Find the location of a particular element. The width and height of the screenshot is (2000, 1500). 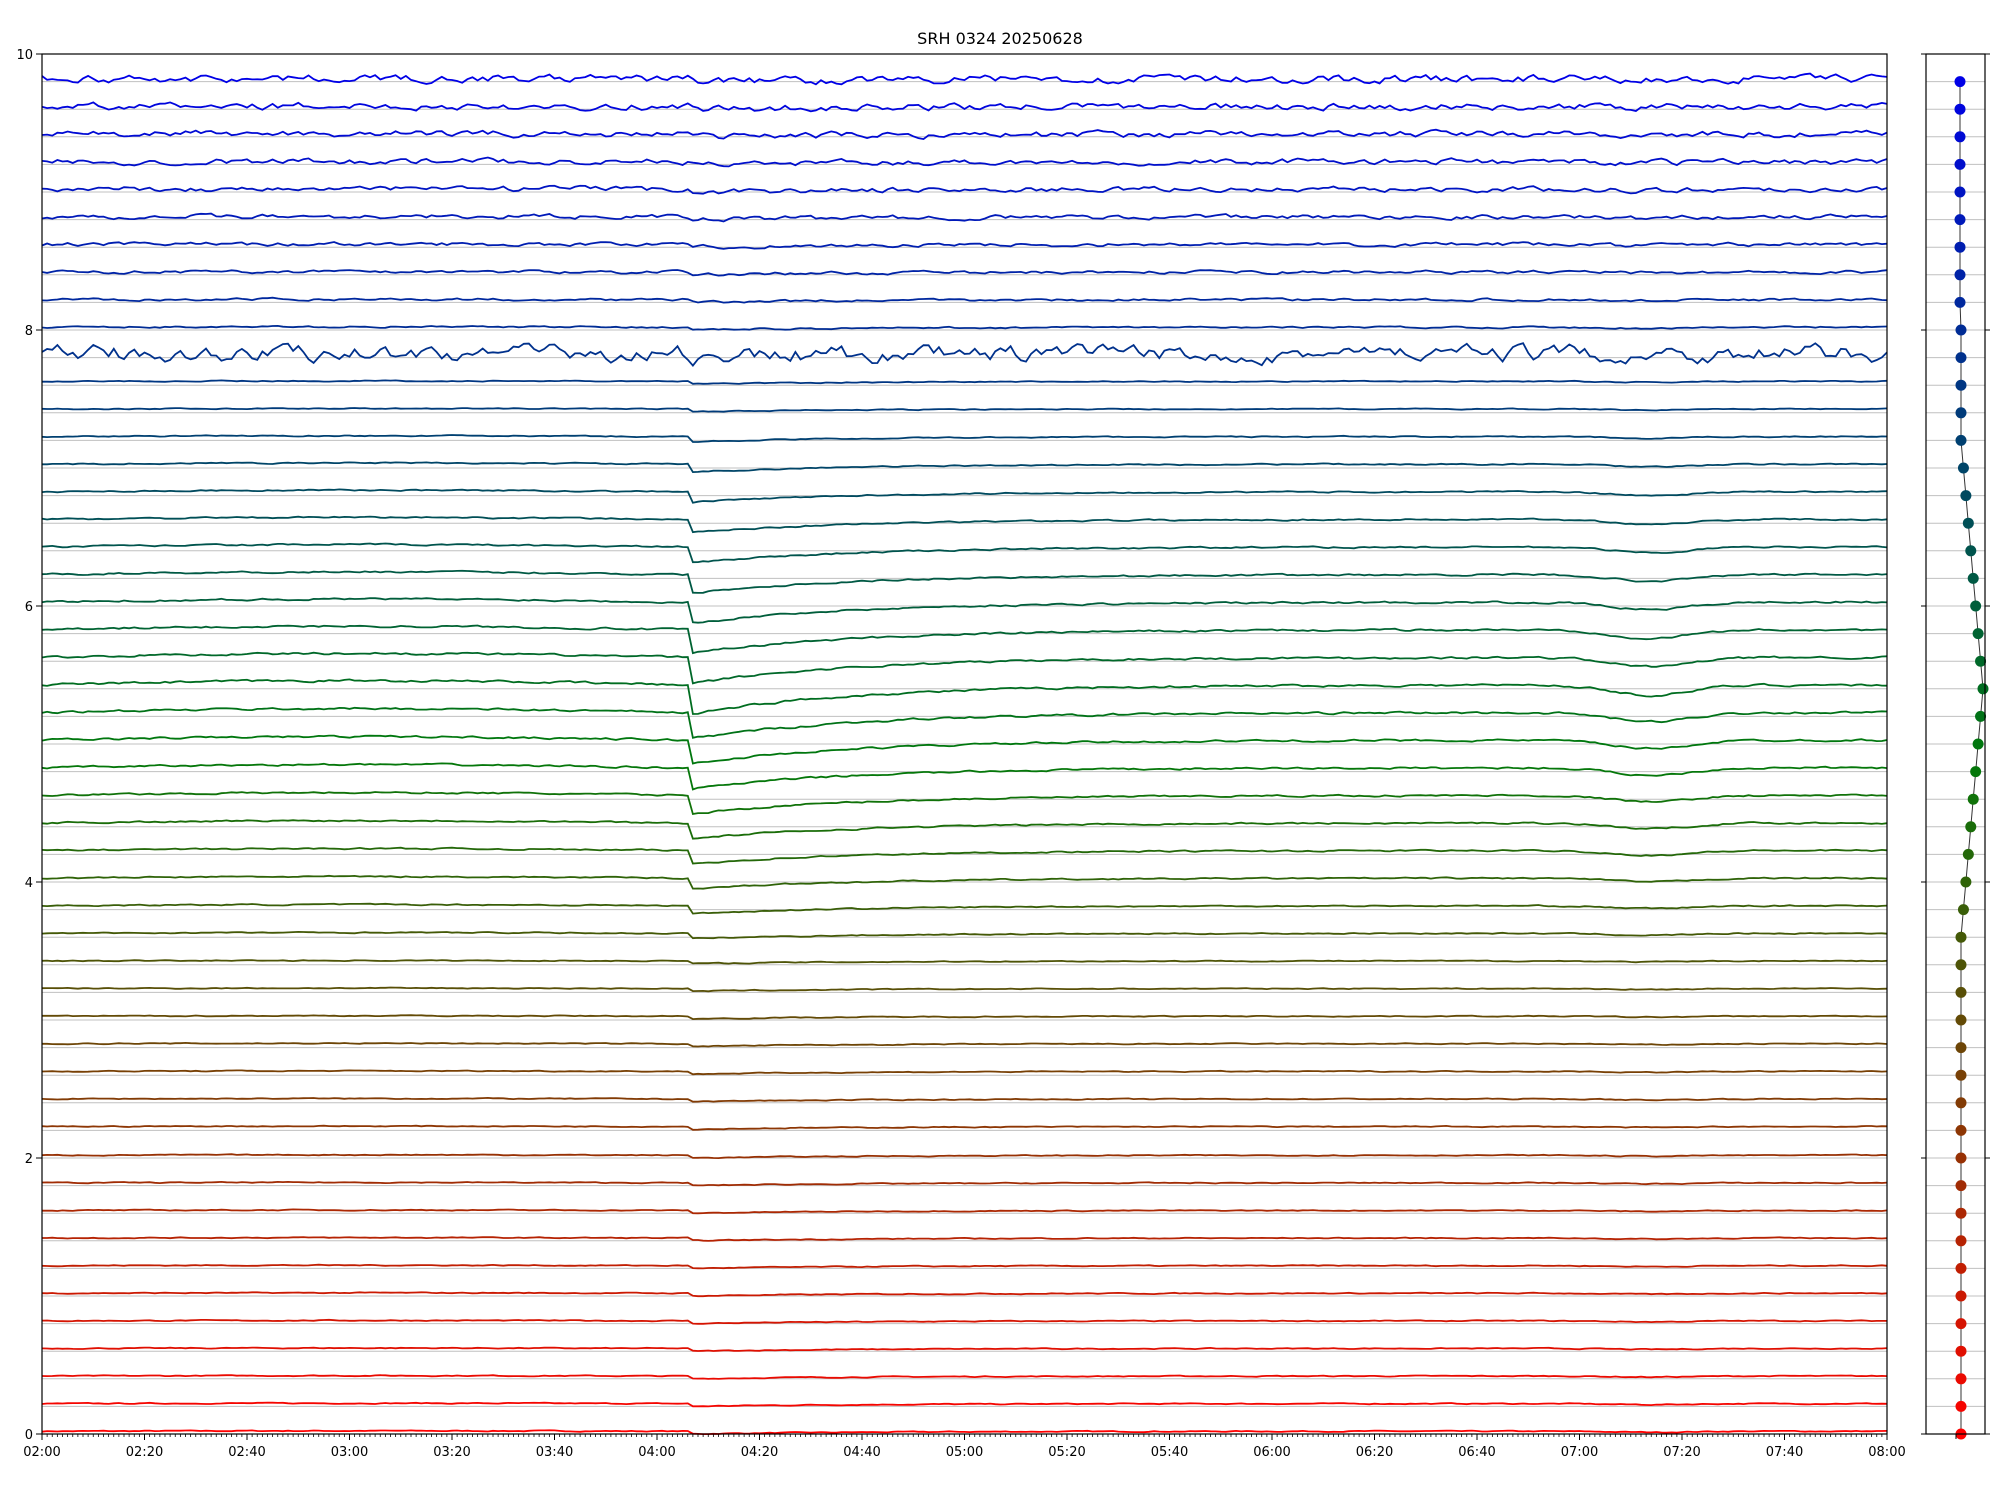

x-tick-label: 03:20 is located at coordinates (451, 1452).